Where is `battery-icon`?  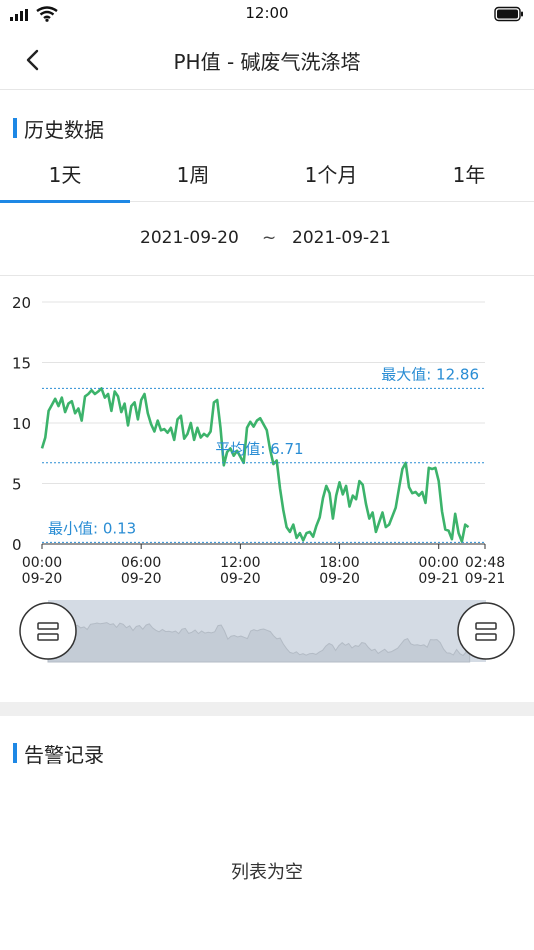 battery-icon is located at coordinates (508, 14).